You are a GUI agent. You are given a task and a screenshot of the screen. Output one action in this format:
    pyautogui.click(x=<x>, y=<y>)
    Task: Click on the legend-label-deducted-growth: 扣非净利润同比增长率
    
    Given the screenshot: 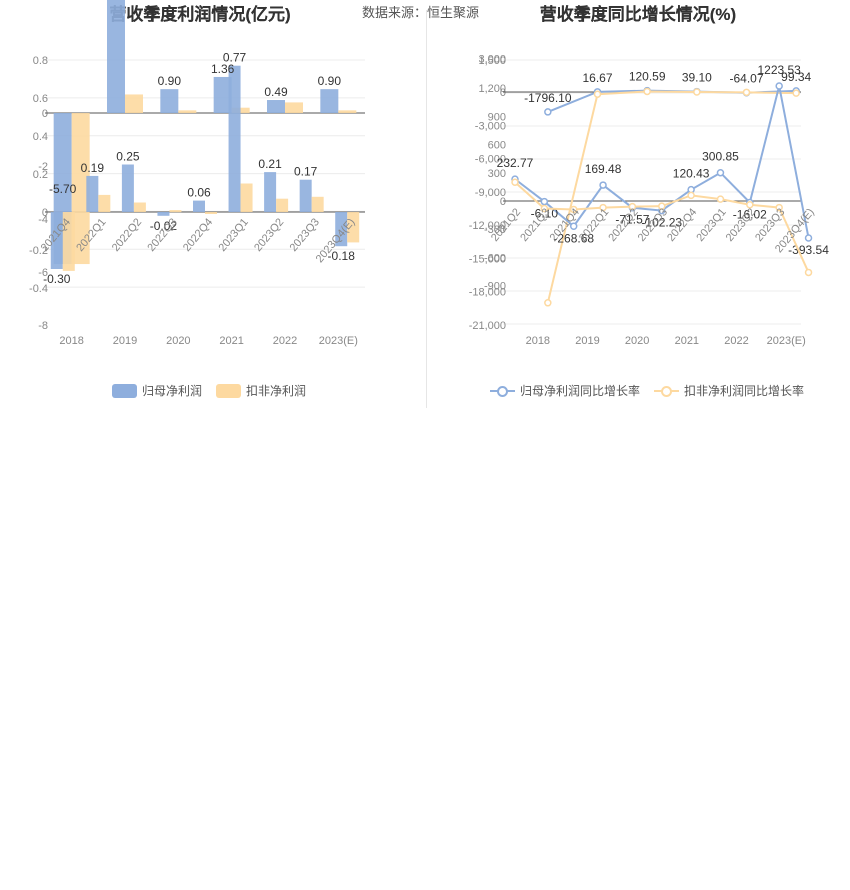 What is the action you would take?
    pyautogui.click(x=744, y=391)
    